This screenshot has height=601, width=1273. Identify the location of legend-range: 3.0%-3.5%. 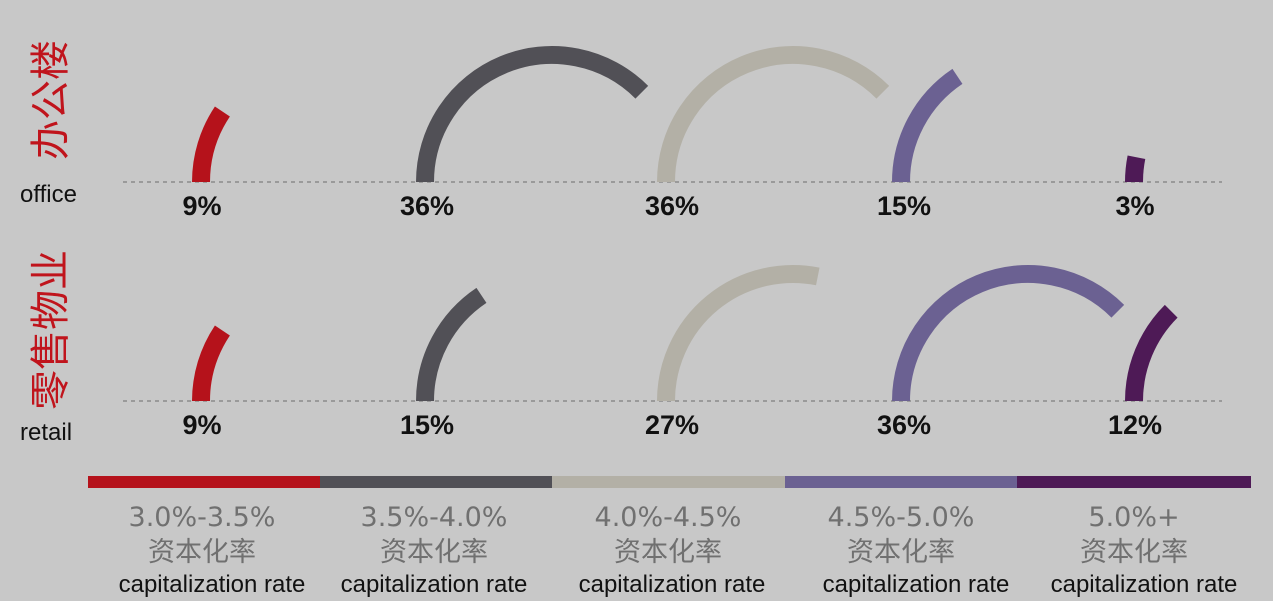
(202, 517).